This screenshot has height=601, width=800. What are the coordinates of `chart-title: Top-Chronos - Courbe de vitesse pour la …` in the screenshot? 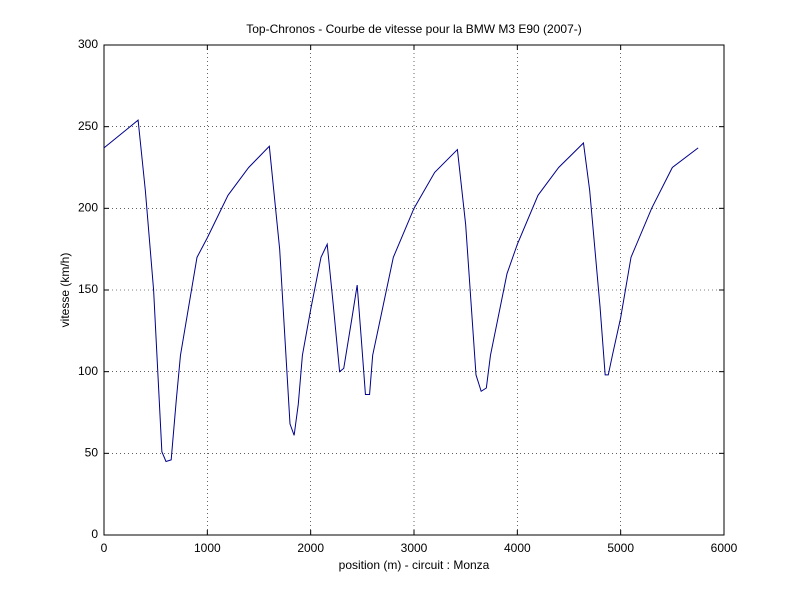 It's located at (413, 29).